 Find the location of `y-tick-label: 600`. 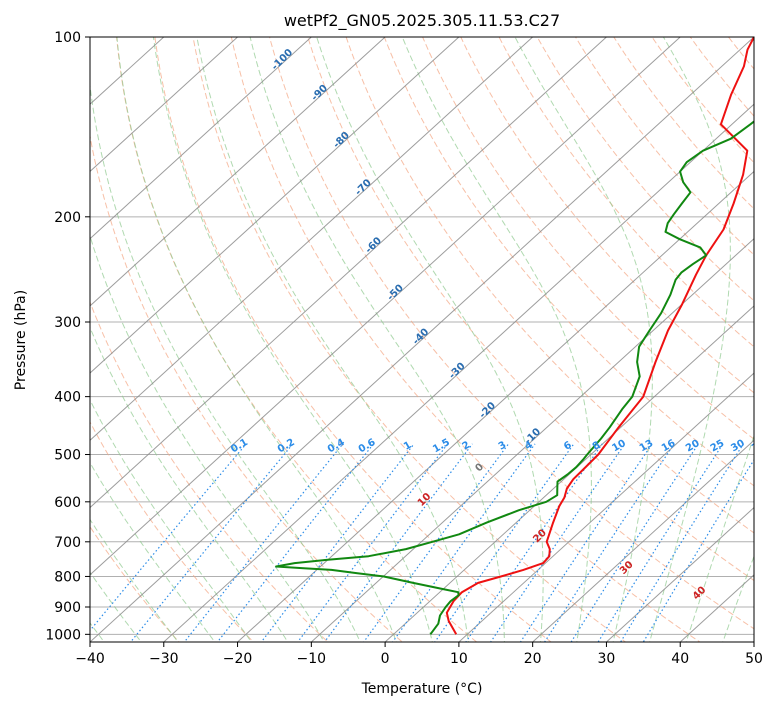

y-tick-label: 600 is located at coordinates (67, 503).